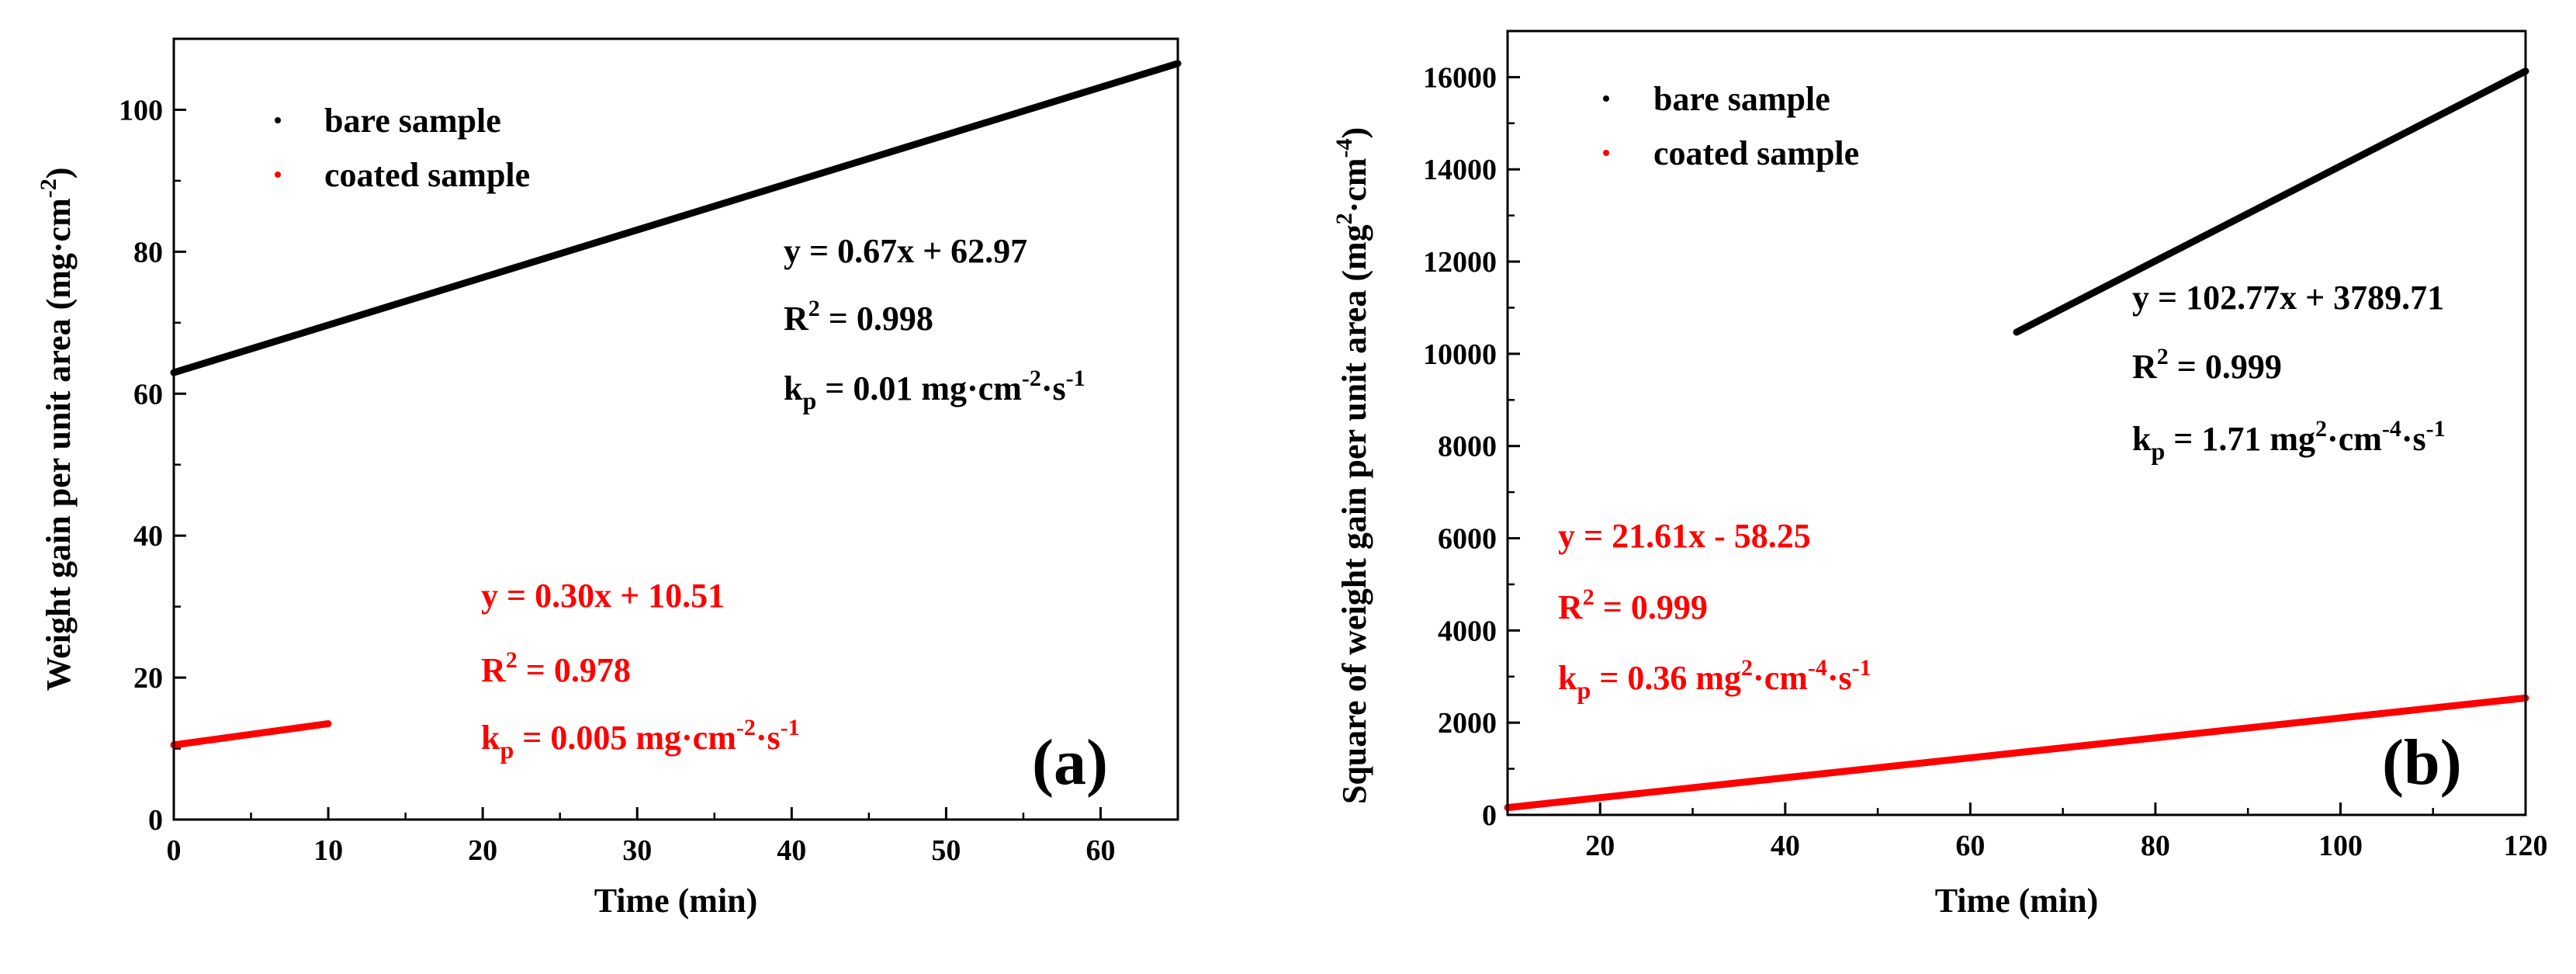 The height and width of the screenshot is (974, 2576). What do you see at coordinates (427, 175) in the screenshot?
I see `panel-a-legend-coated-label: coated sample` at bounding box center [427, 175].